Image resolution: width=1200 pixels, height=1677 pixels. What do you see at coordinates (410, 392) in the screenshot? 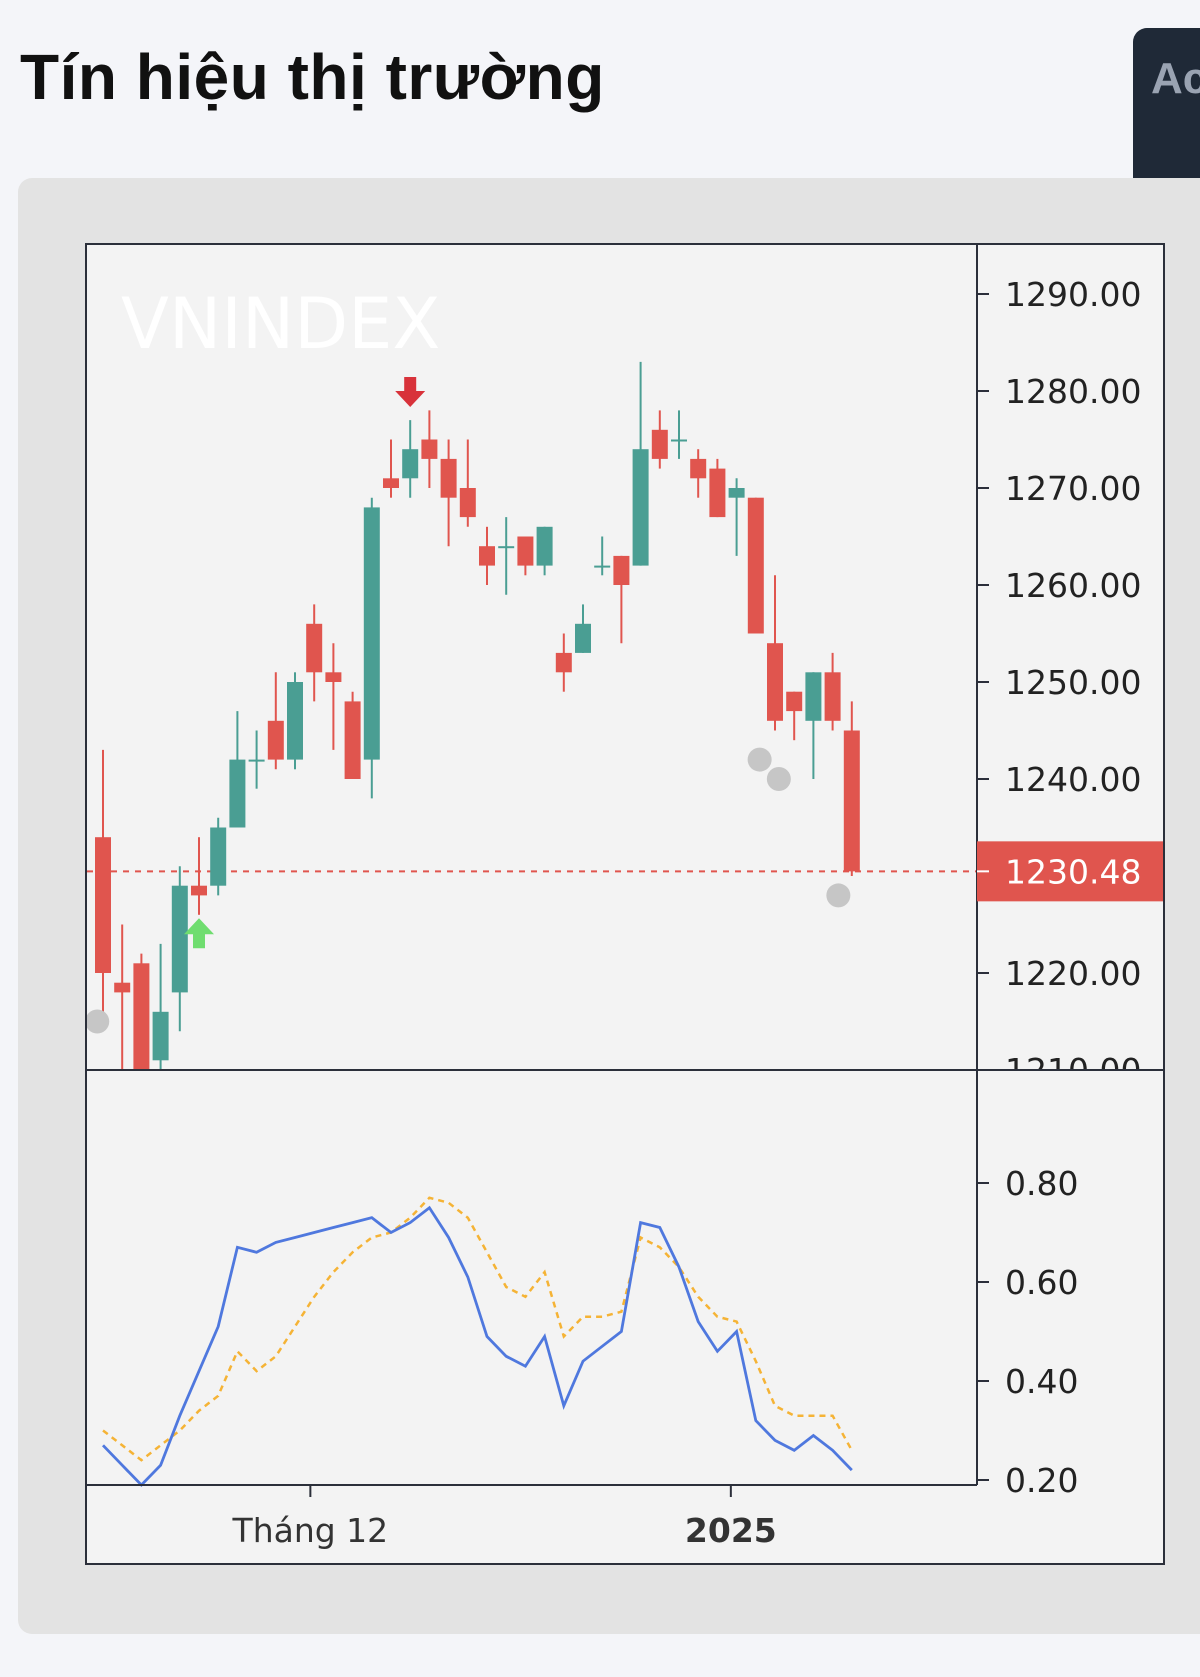
I see `sell-signal-arrow` at bounding box center [410, 392].